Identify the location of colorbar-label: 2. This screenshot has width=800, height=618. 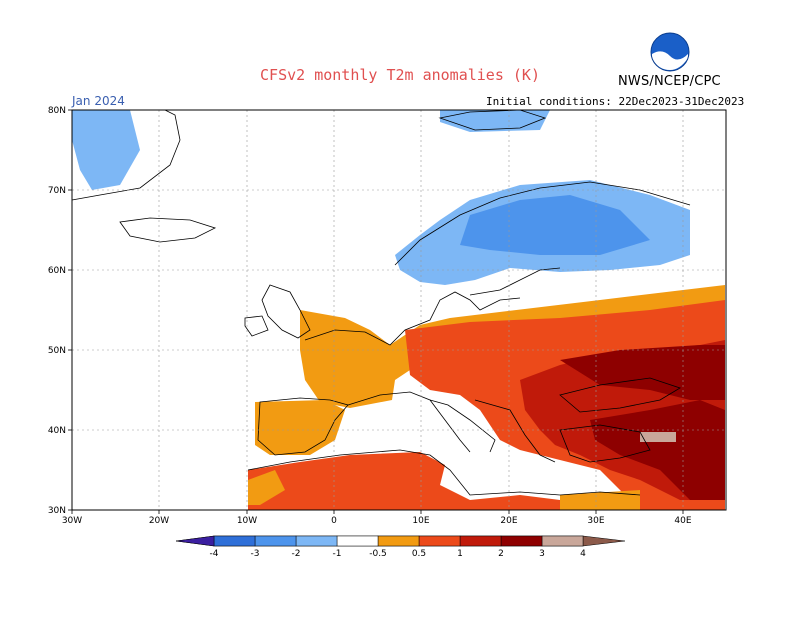
(501, 554).